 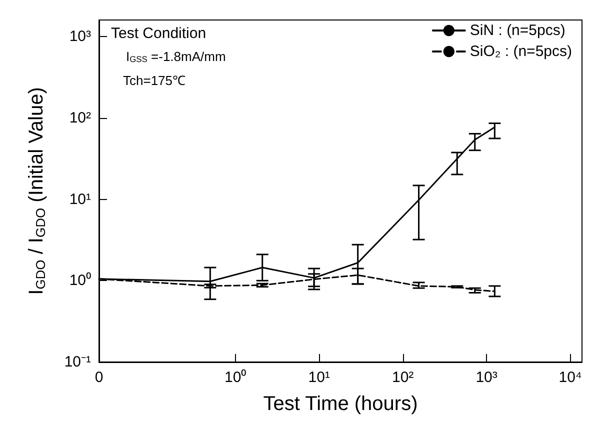 I want to click on x-axis-title: Test Time (hours), so click(x=340, y=404).